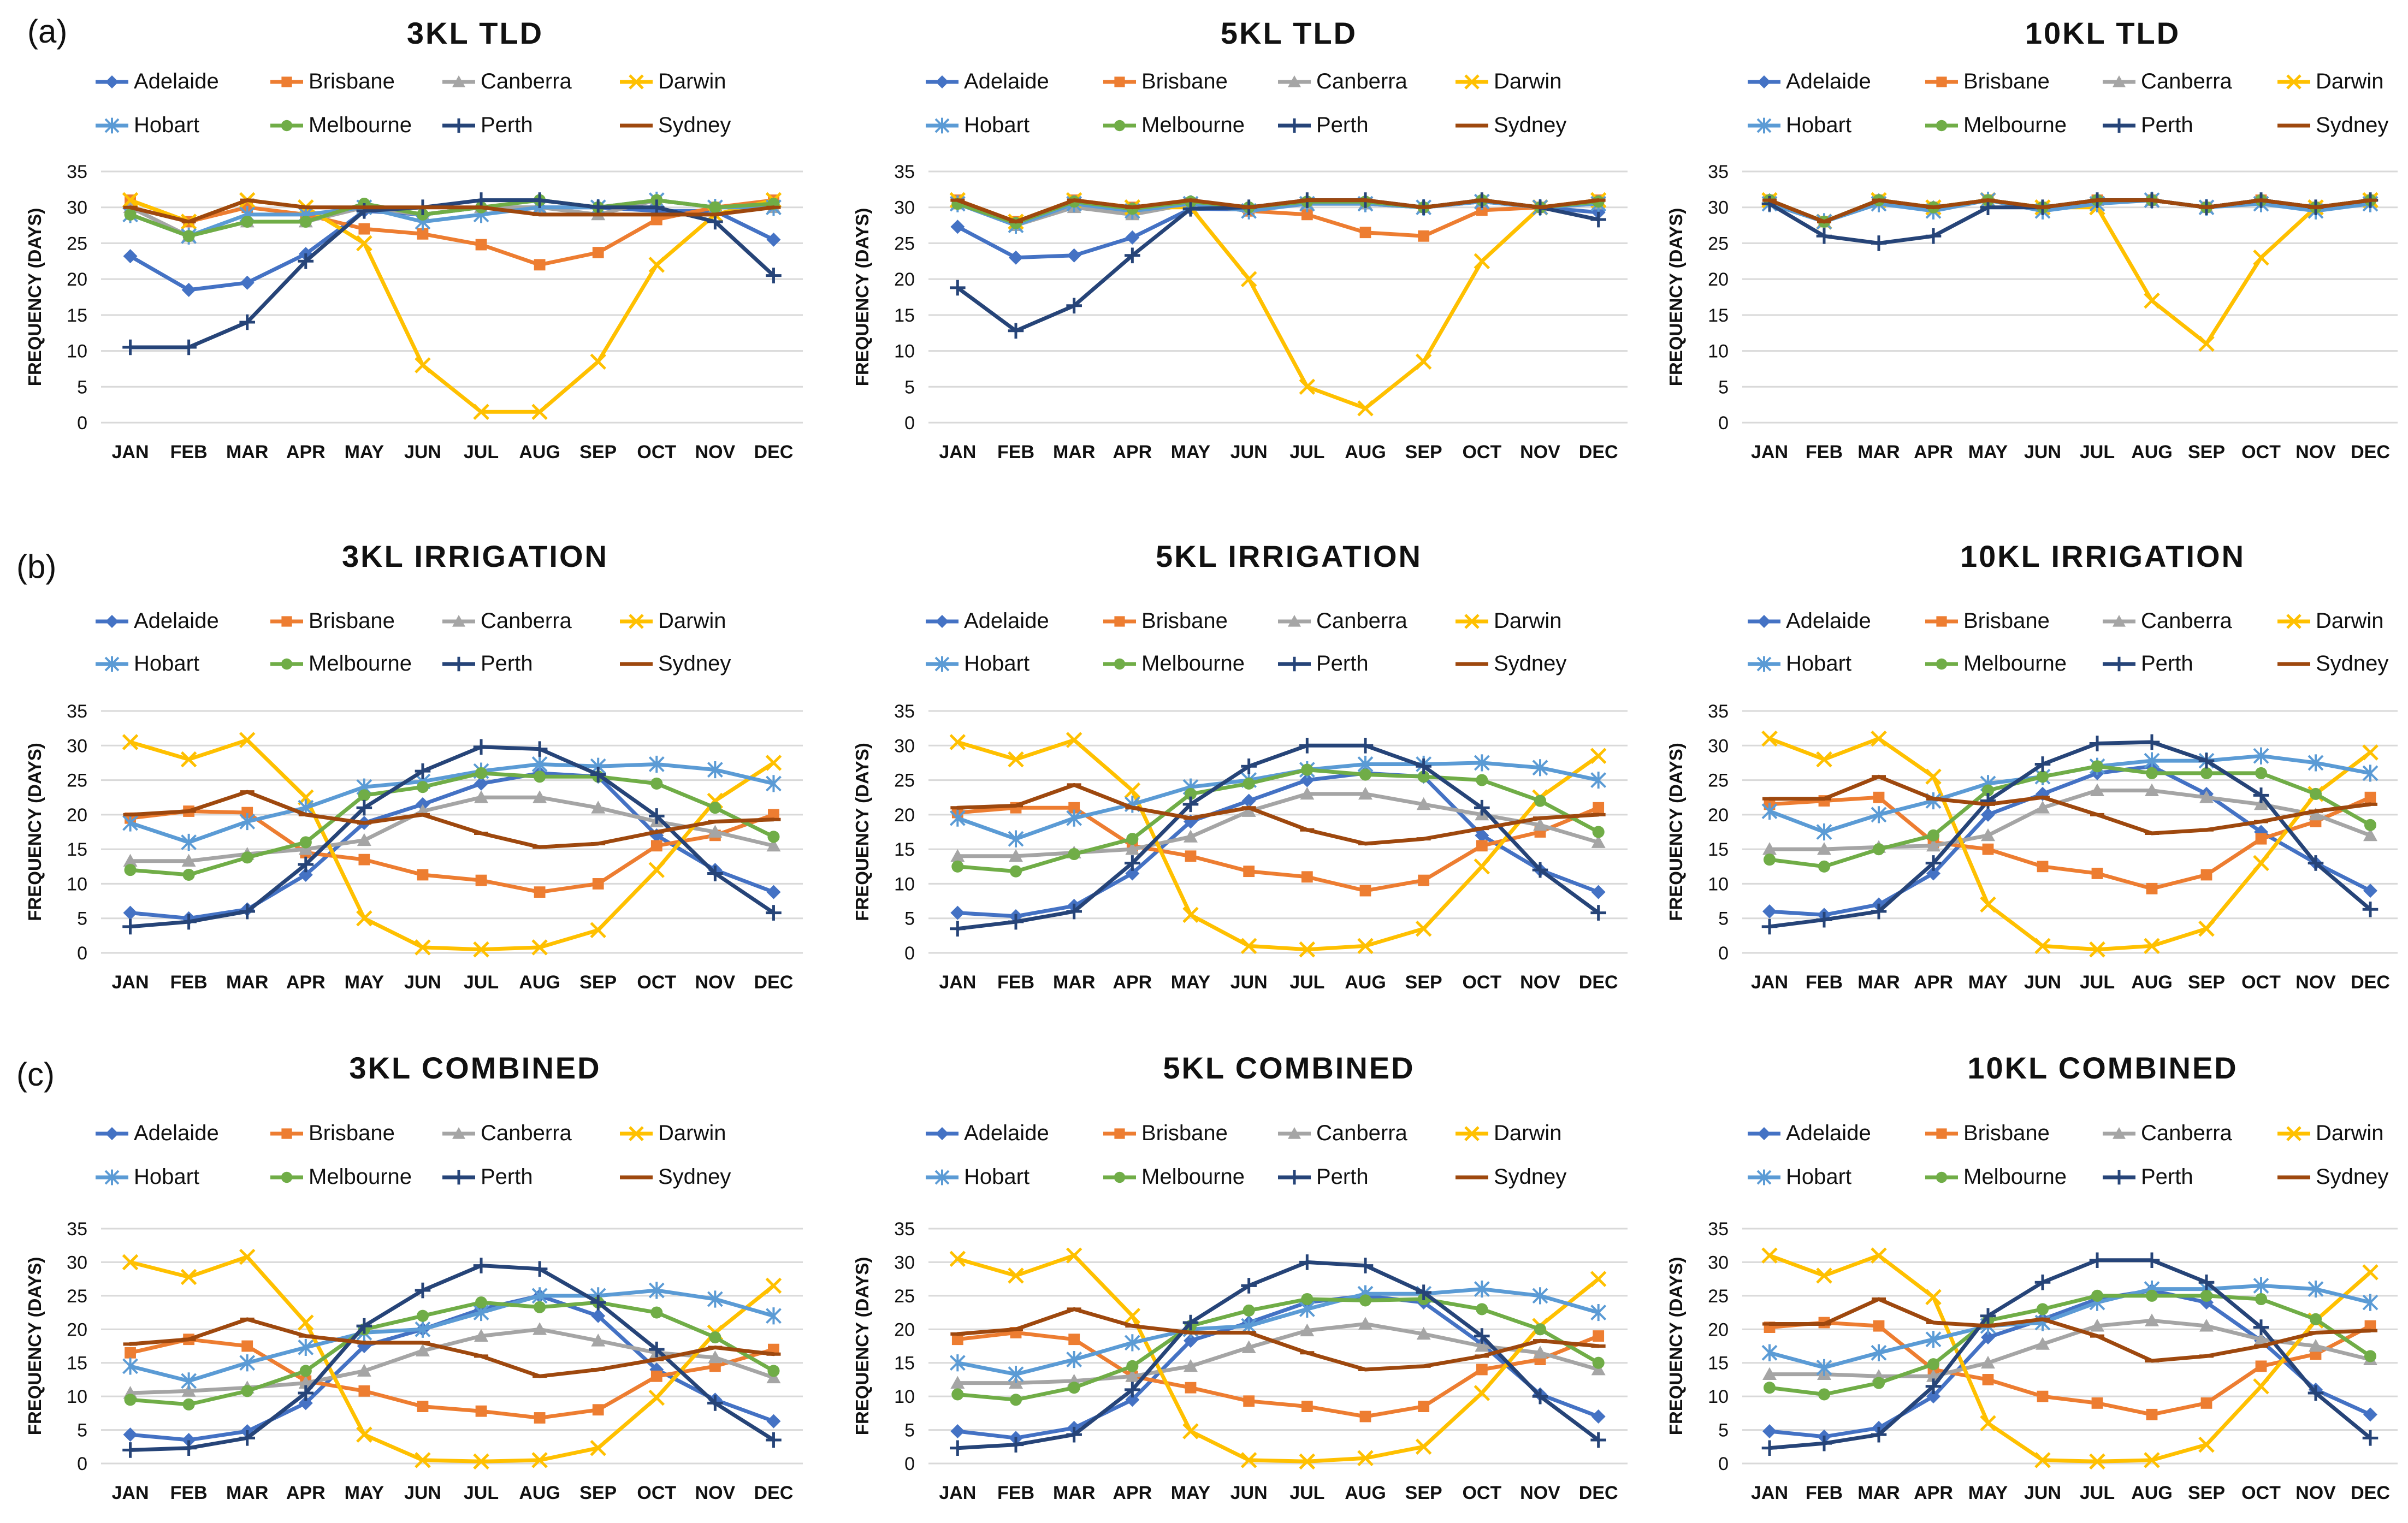 The width and height of the screenshot is (2408, 1523). What do you see at coordinates (77, 781) in the screenshot?
I see `y-tick-label: 25` at bounding box center [77, 781].